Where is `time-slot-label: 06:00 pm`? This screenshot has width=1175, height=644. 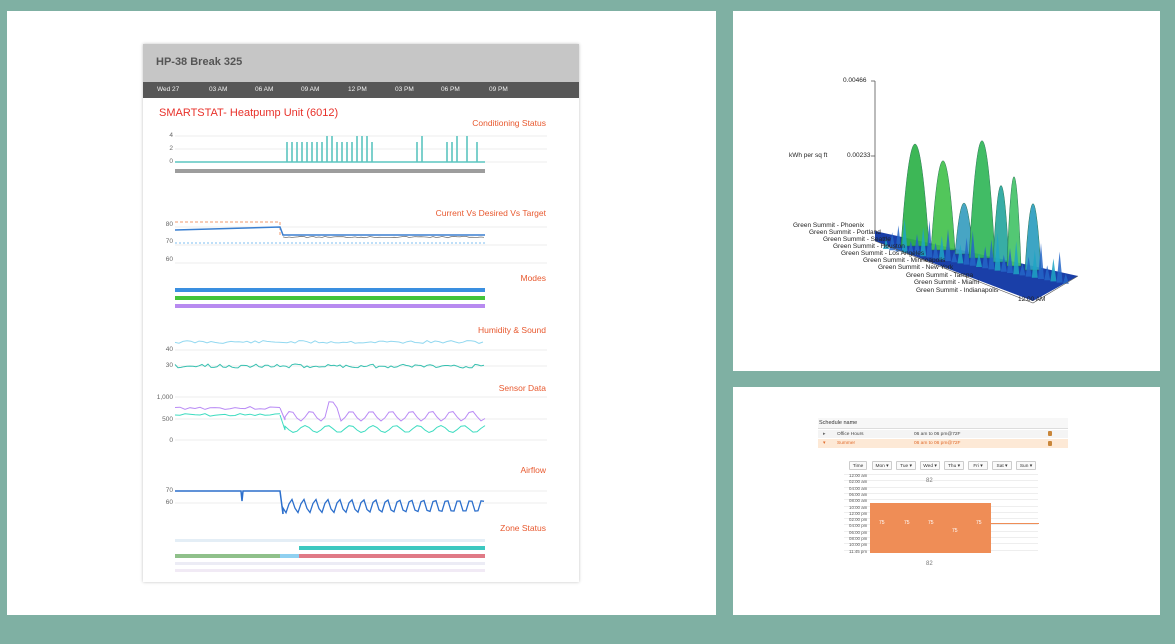
time-slot-label: 06:00 pm is located at coordinates (858, 532).